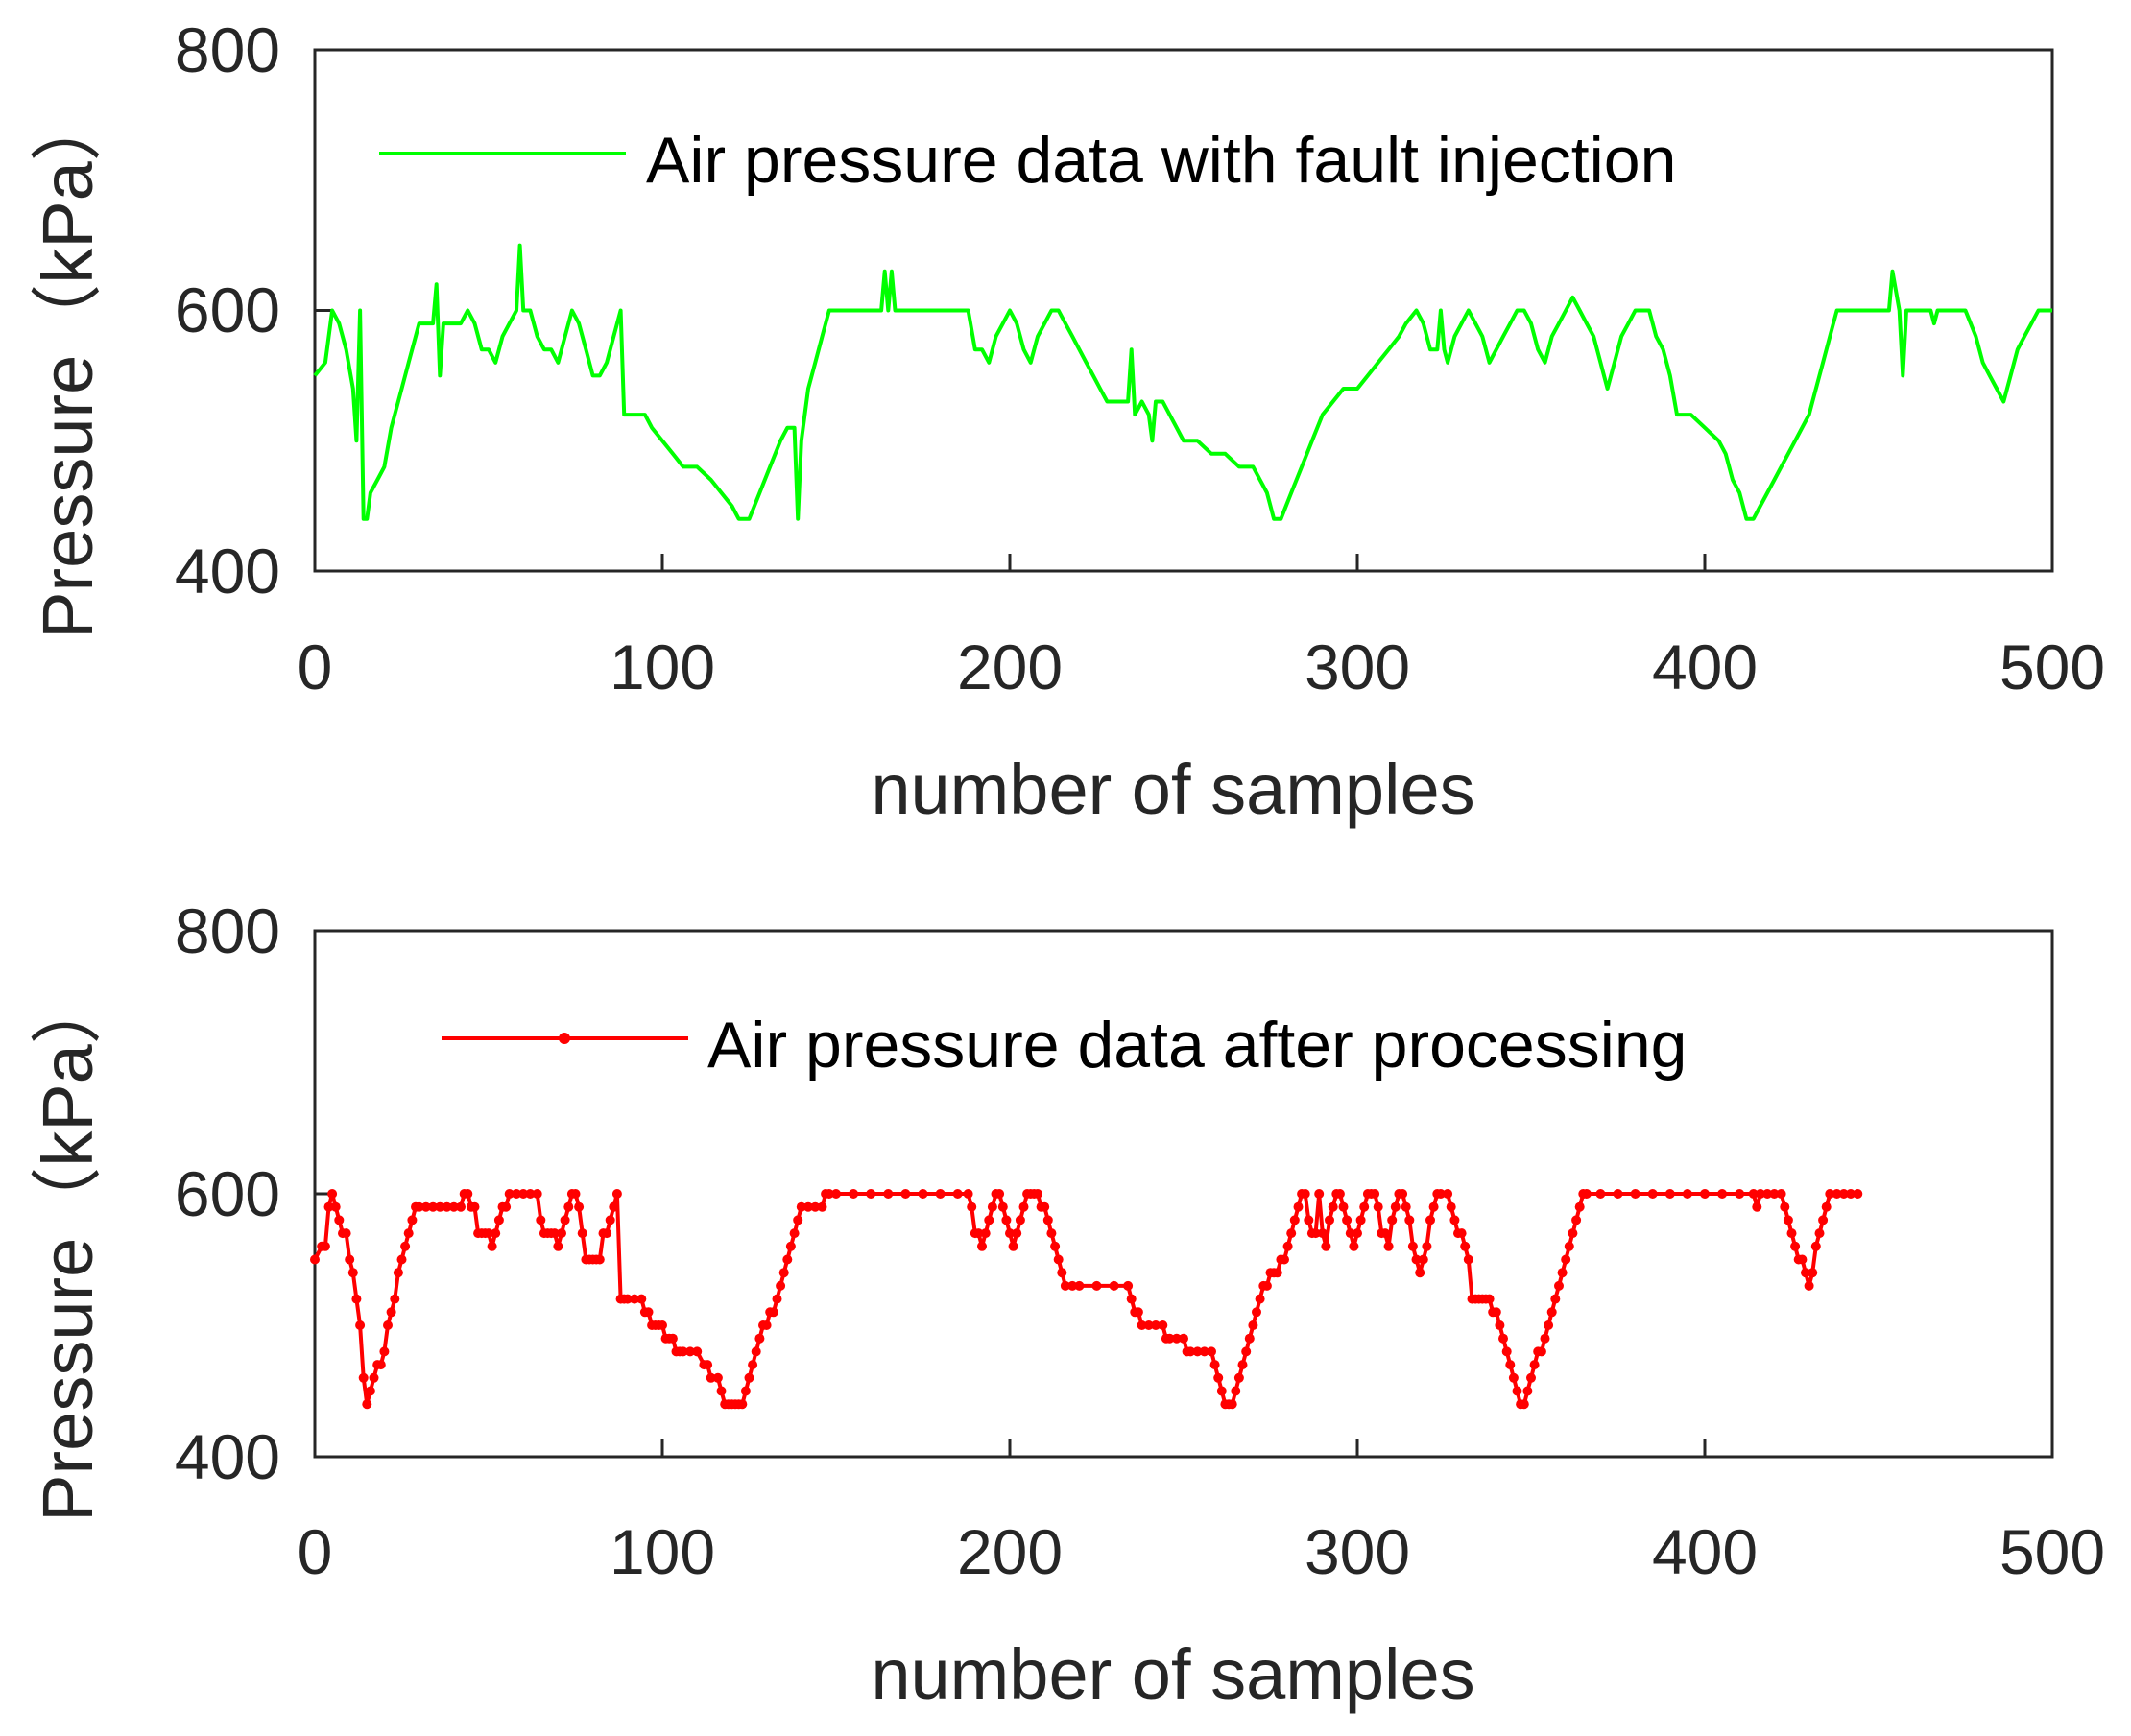  Describe the element at coordinates (1172, 1674) in the screenshot. I see `bottom-x-axis-title: number of samples` at that location.